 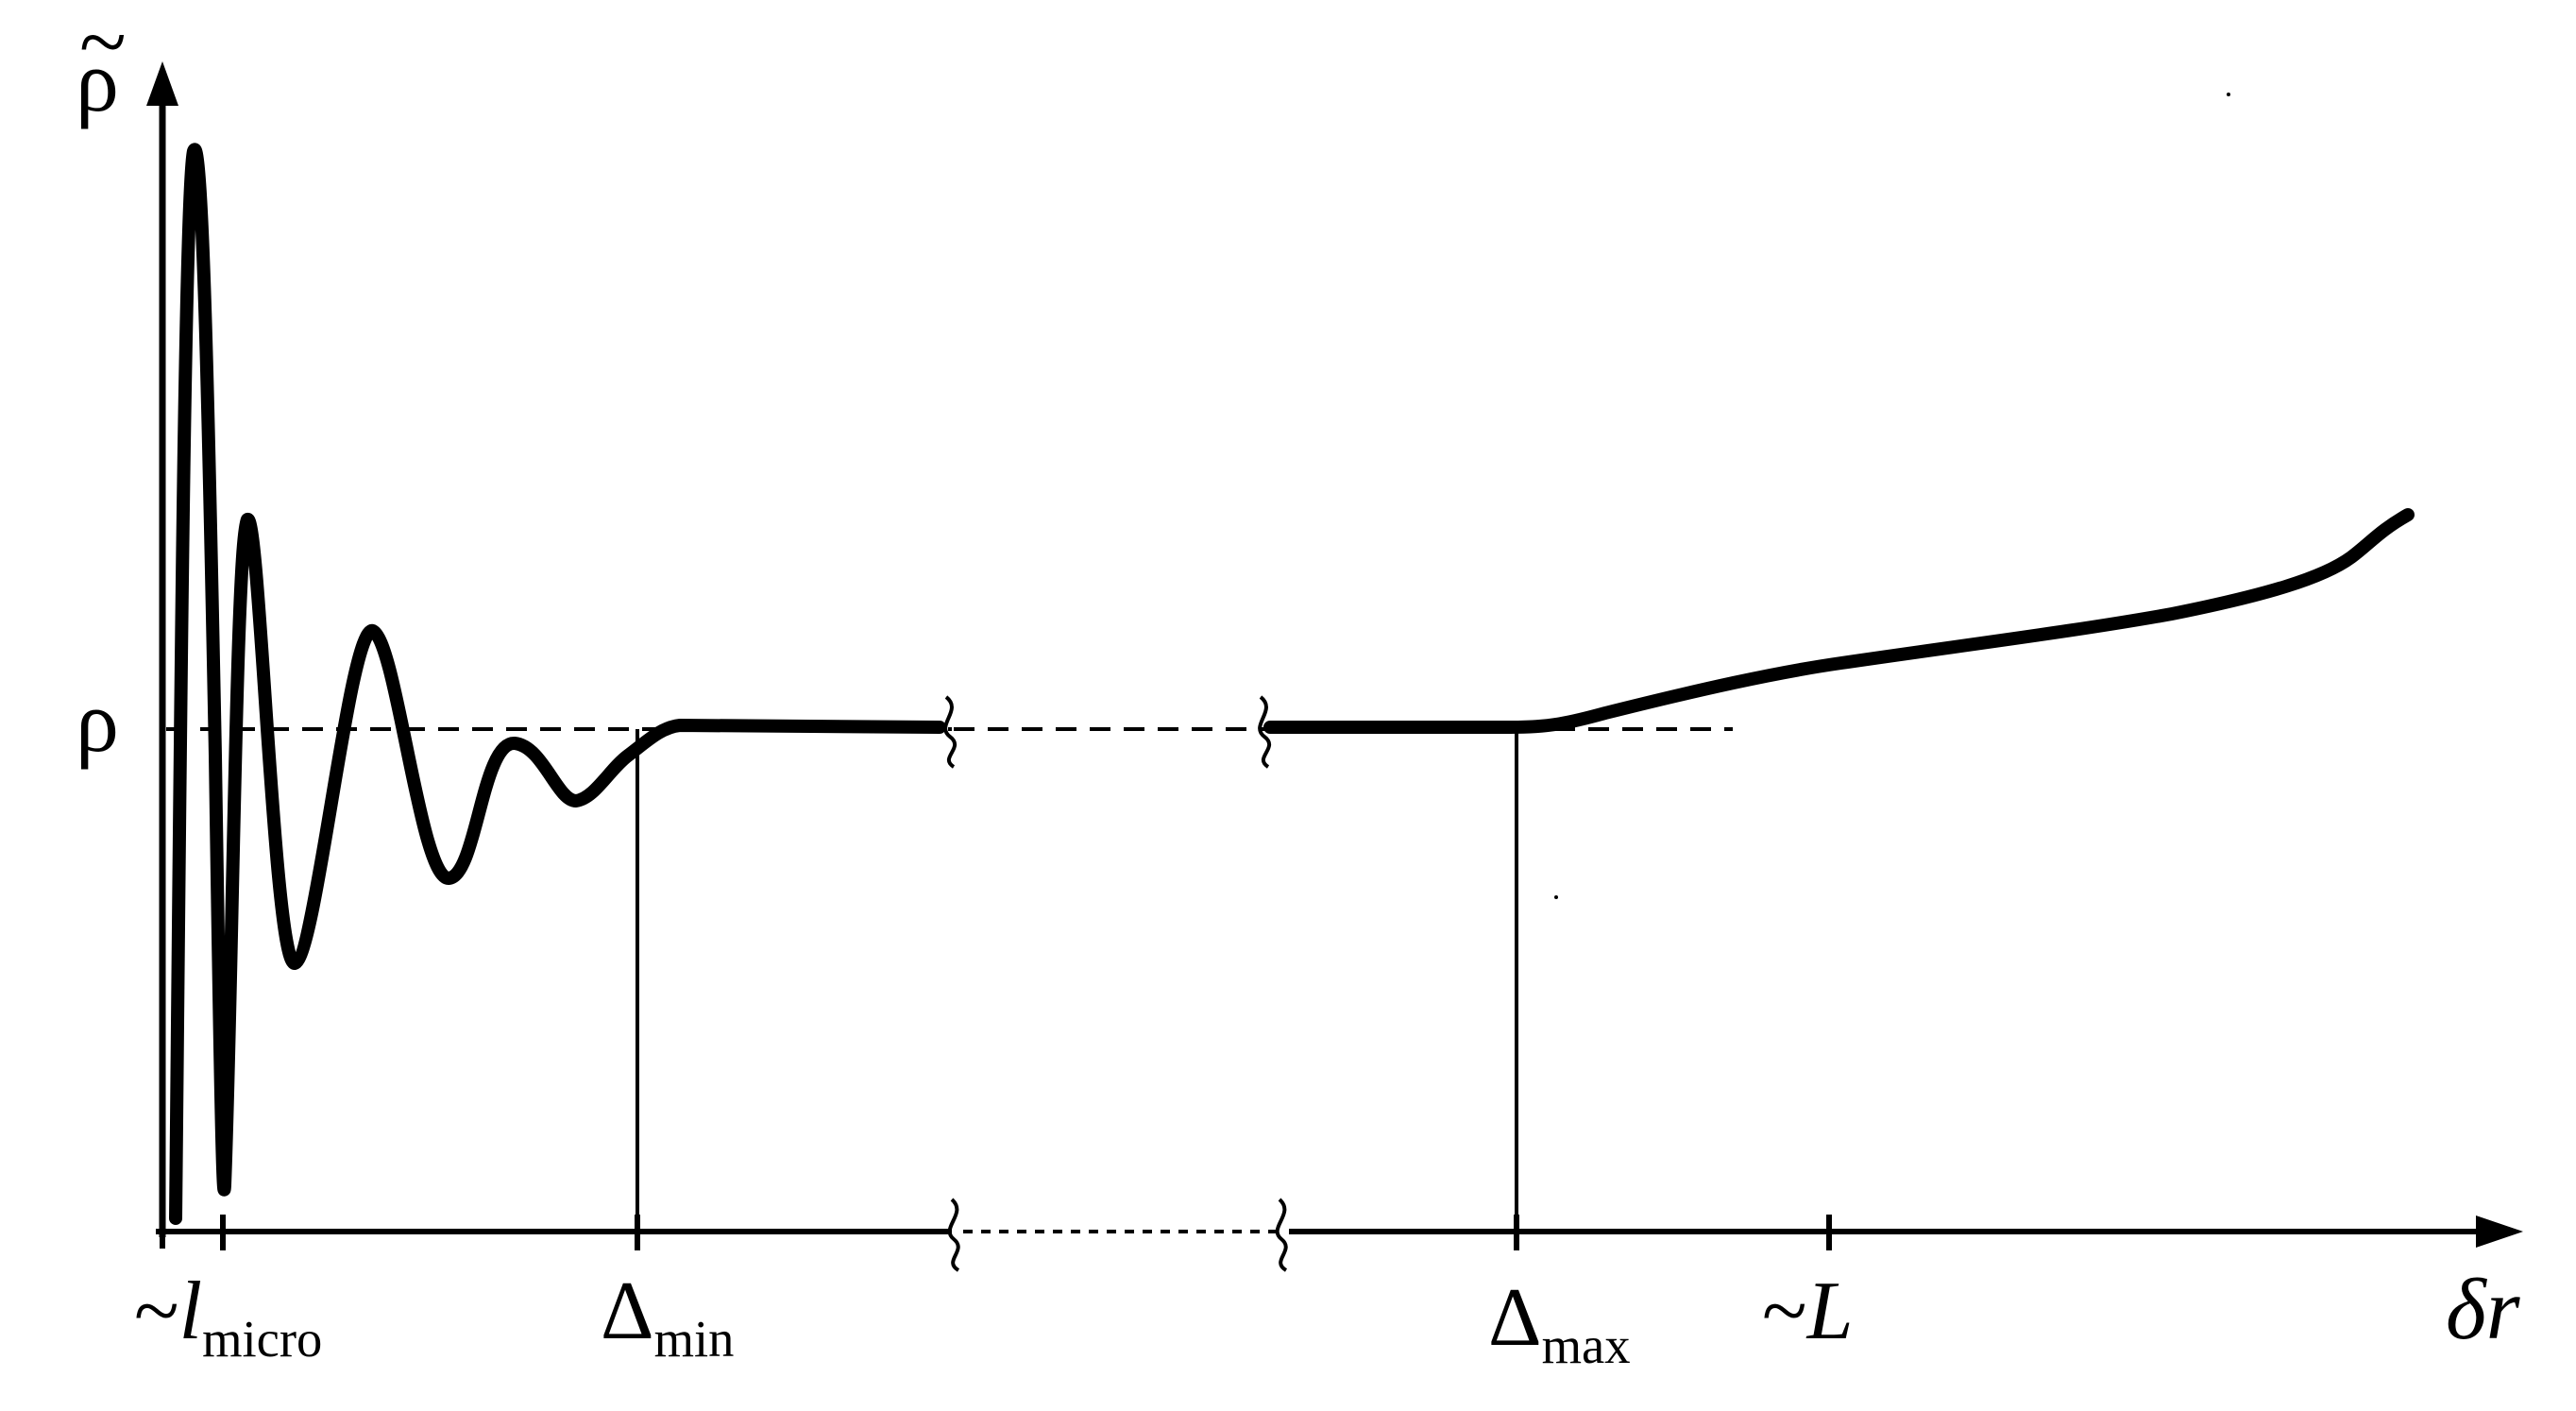 I want to click on tick-label-L: ~L, so click(x=1808, y=1311).